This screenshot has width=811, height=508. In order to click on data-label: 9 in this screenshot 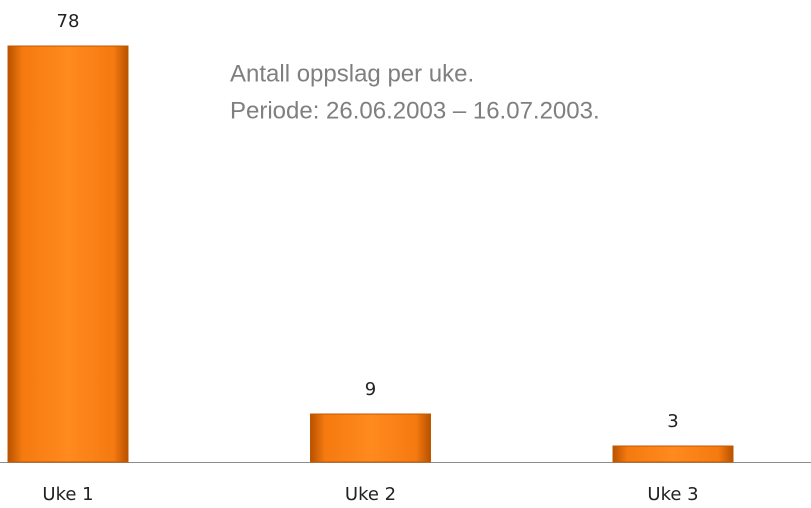, I will do `click(370, 389)`.